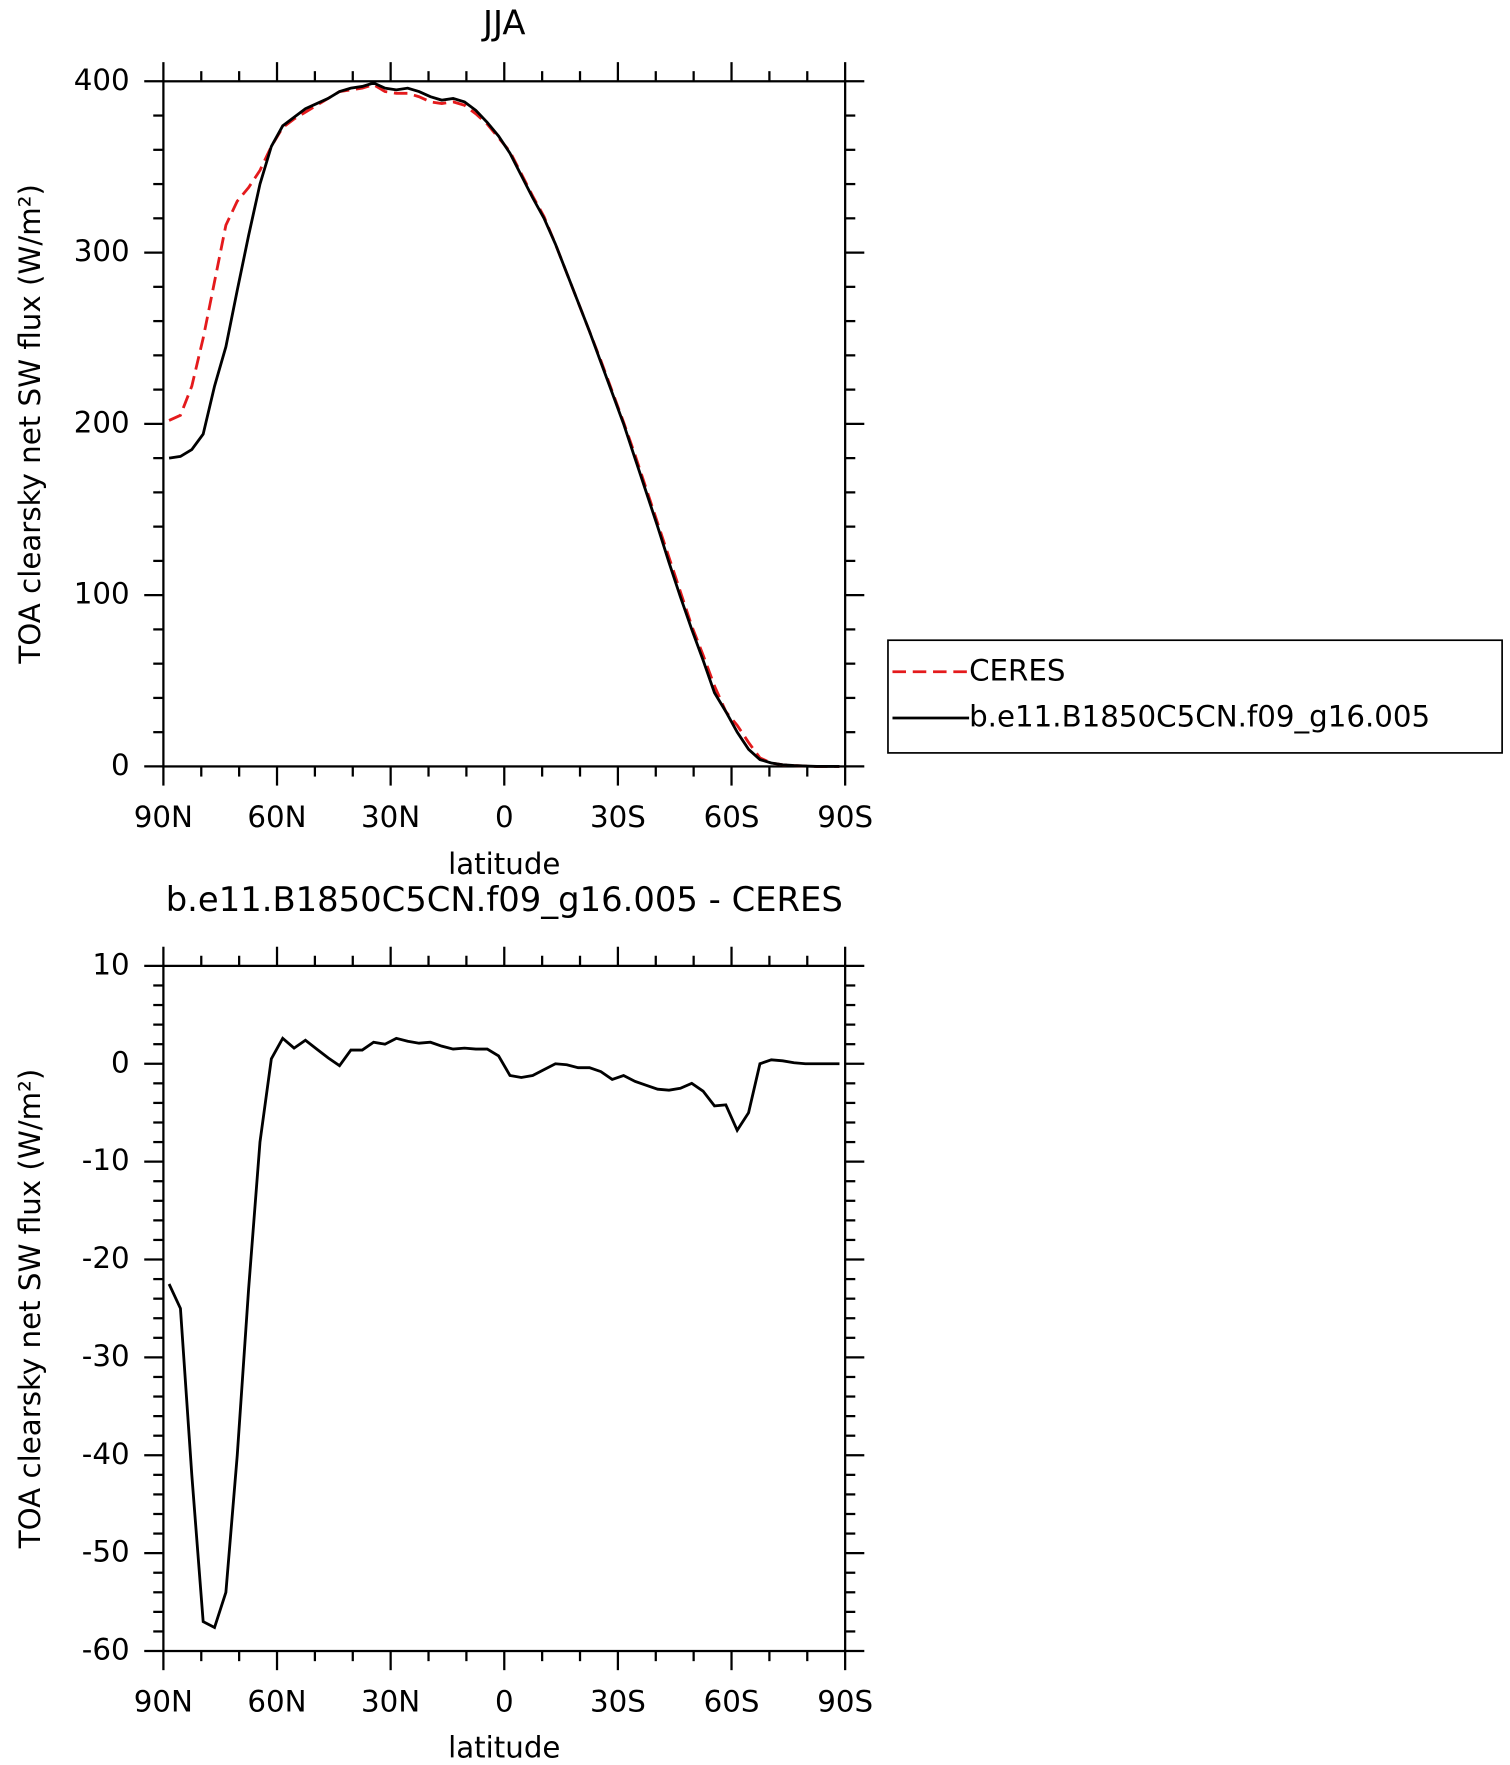  Describe the element at coordinates (503, 22) in the screenshot. I see `chart-title: JJA` at that location.